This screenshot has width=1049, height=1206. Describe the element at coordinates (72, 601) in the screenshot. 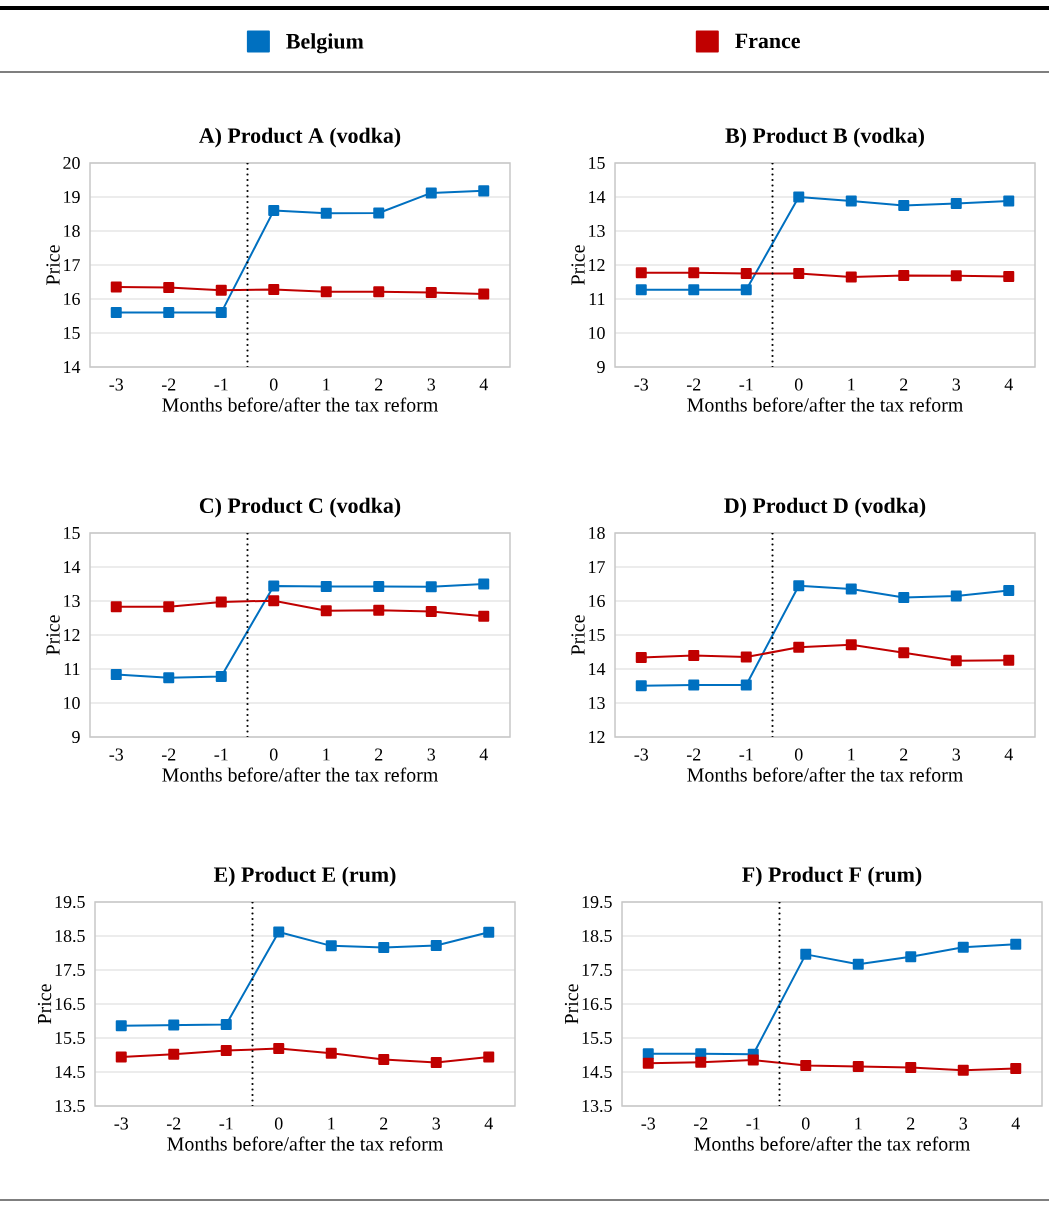

I see `y-tick-label: 13` at that location.